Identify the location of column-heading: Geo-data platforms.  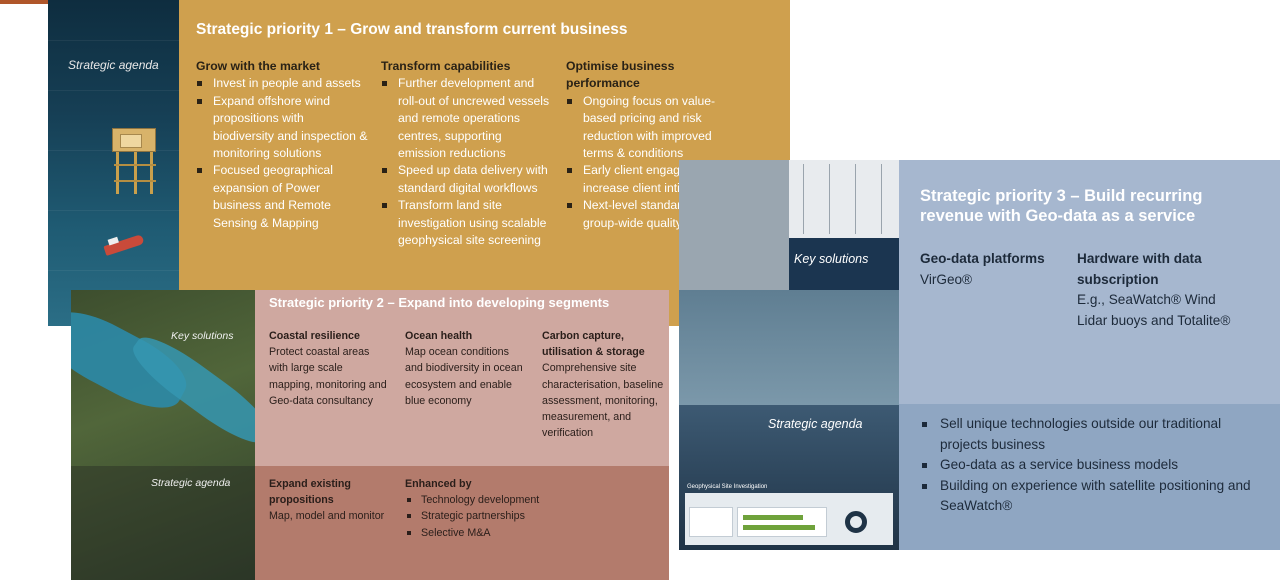
(982, 258).